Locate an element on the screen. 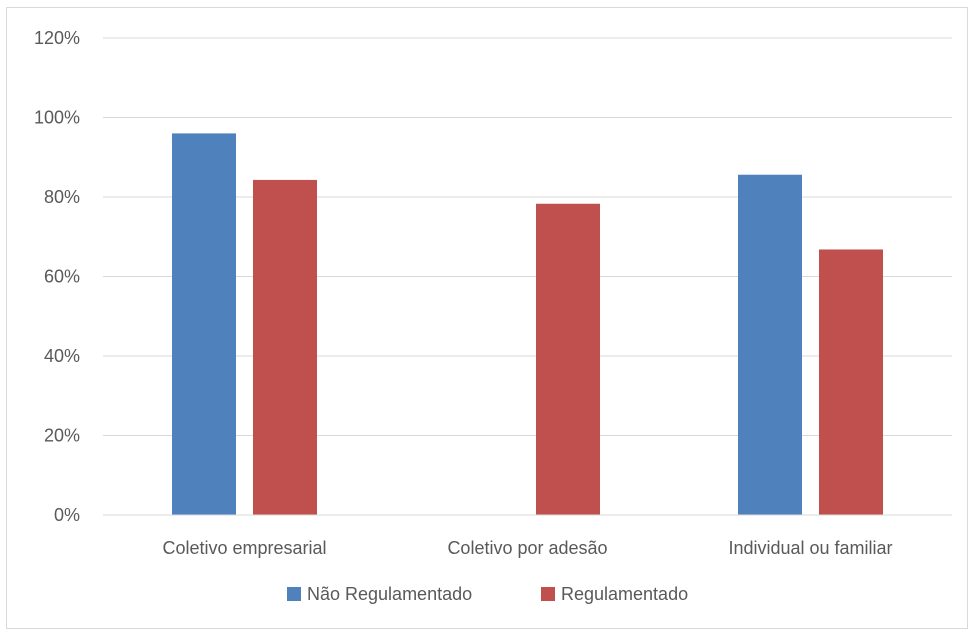  y-tick-label: 120% is located at coordinates (57, 38).